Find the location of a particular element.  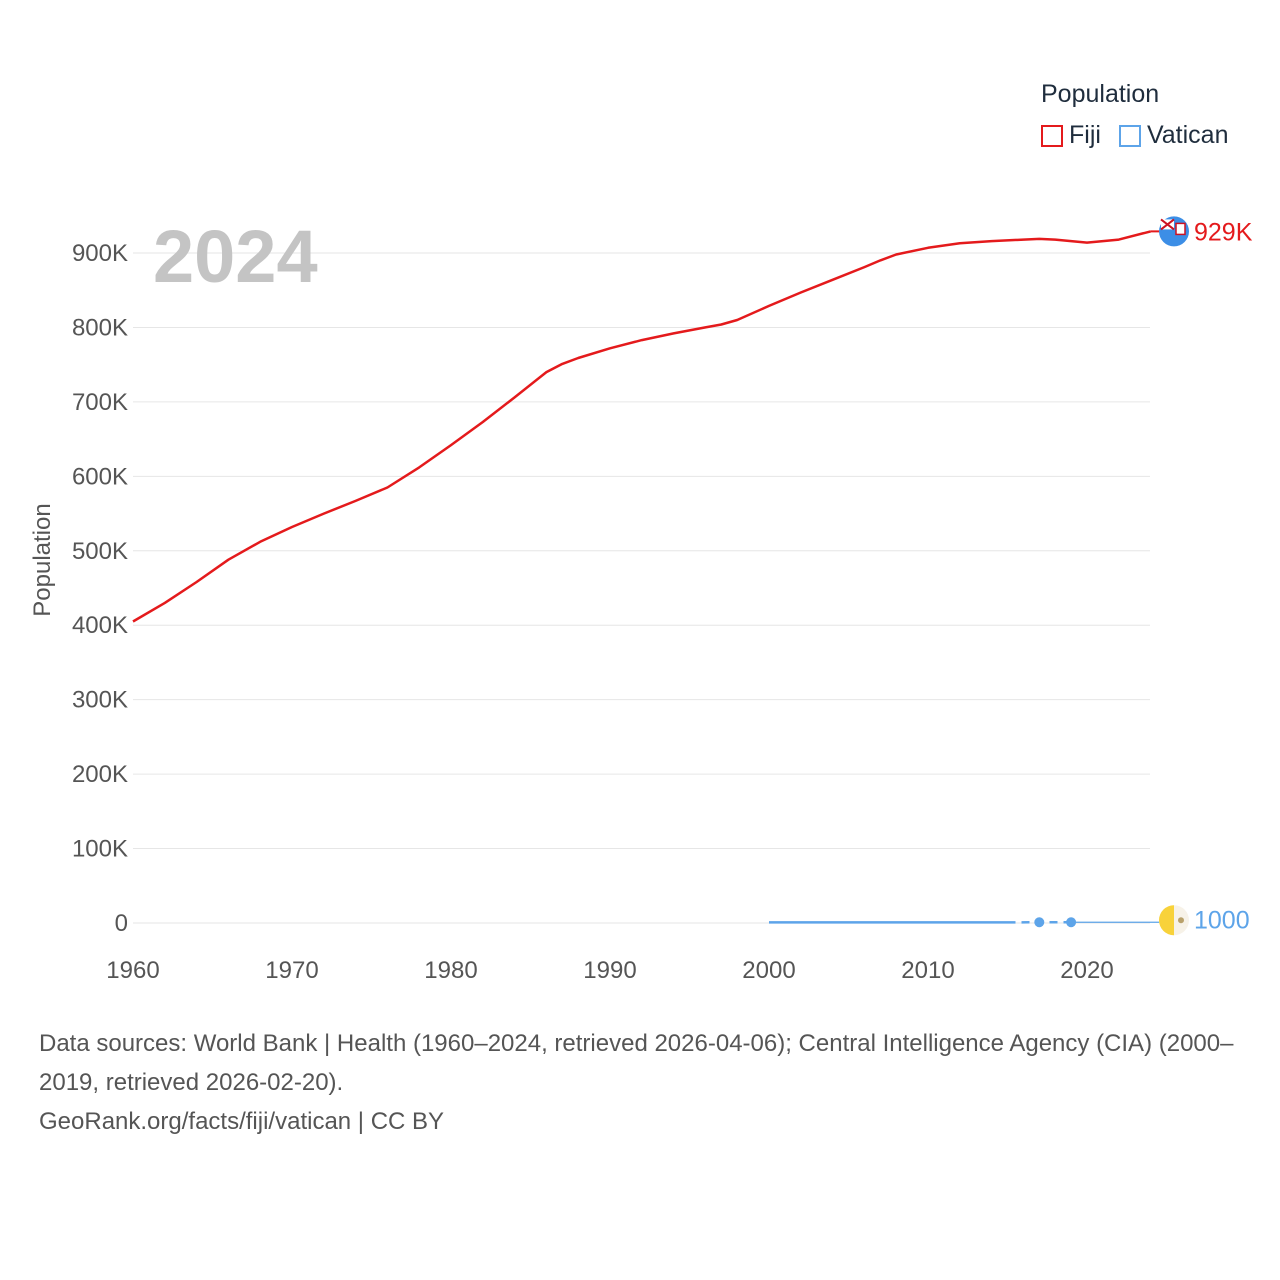

credit-link: GeoRank.org/facts/fiji/vatican | CC BY is located at coordinates (242, 1121).